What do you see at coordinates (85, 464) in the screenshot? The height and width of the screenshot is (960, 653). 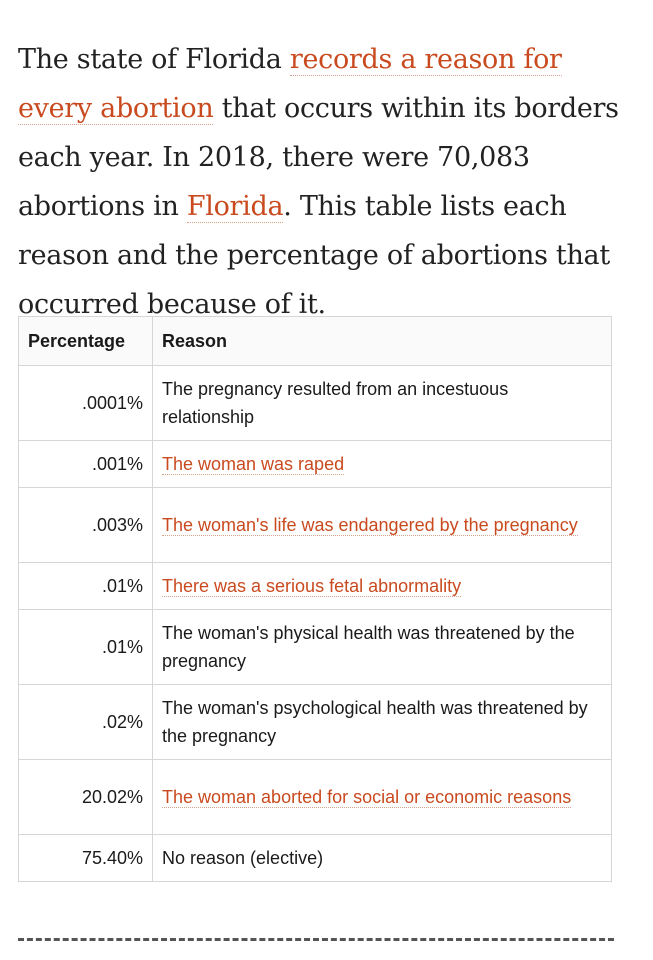 I see `percentage-cell: .001%` at bounding box center [85, 464].